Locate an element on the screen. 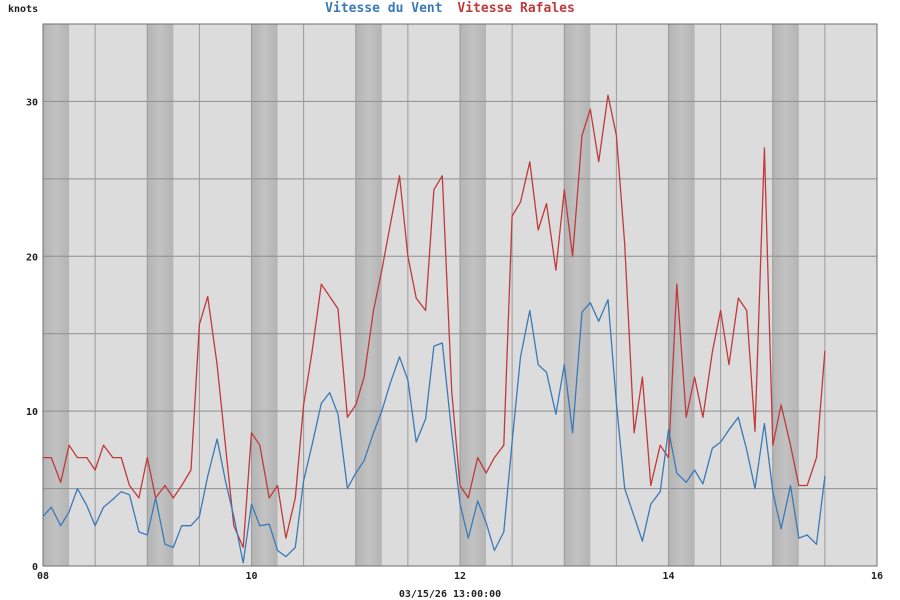  y-tick-label: 0 is located at coordinates (35, 567).